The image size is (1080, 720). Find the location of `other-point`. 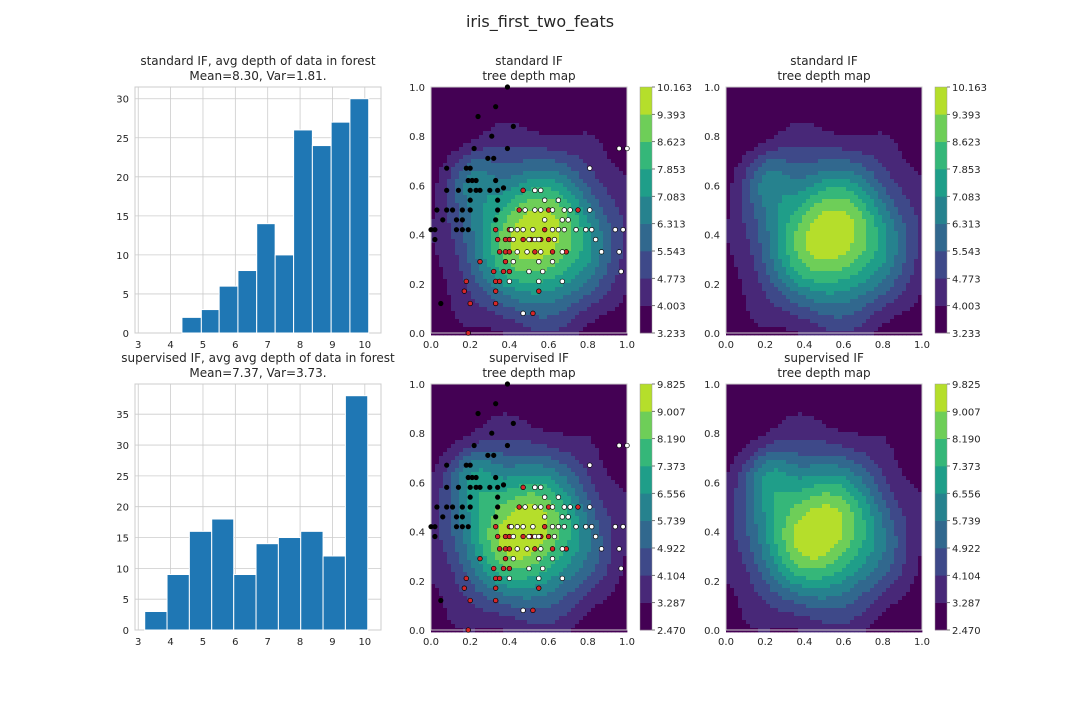

other-point is located at coordinates (513, 262).